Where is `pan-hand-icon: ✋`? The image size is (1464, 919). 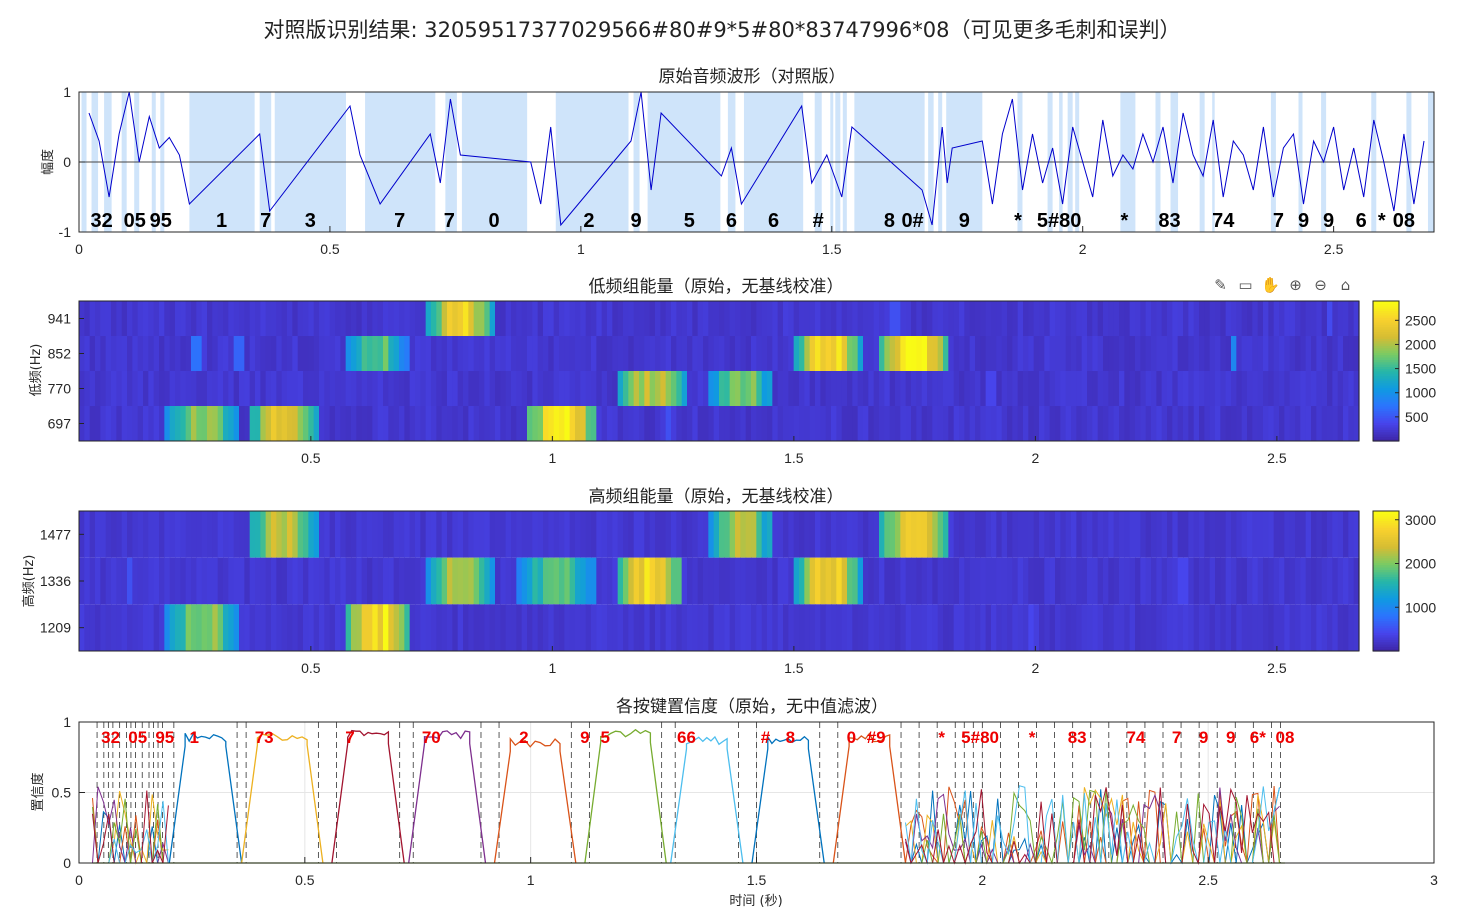 pan-hand-icon: ✋ is located at coordinates (1270, 285).